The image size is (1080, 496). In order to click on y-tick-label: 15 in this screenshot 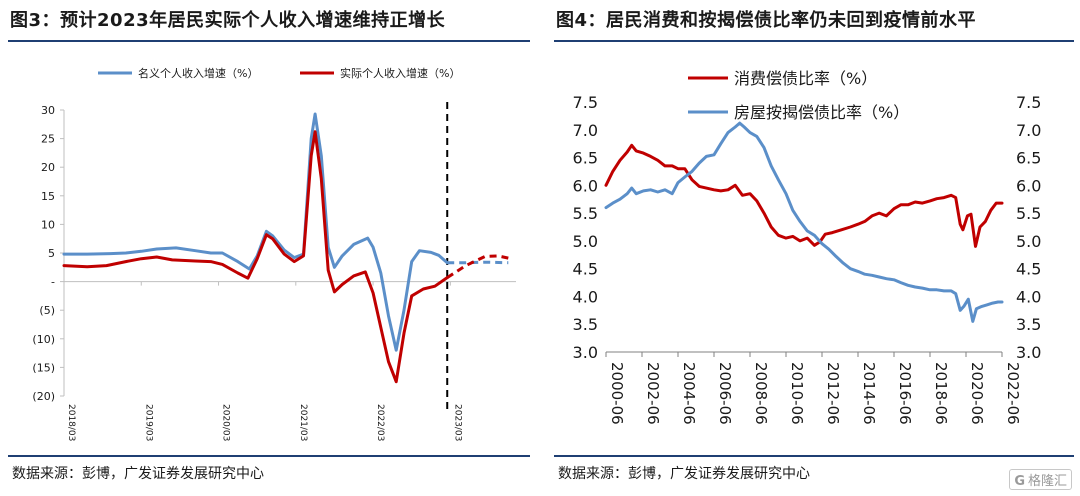, I will do `click(48, 196)`.